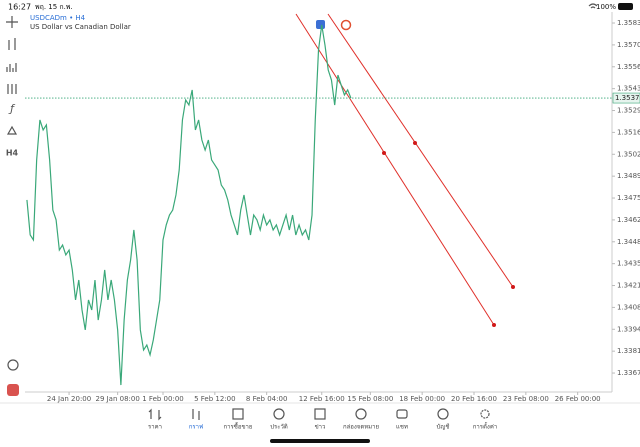 Image resolution: width=640 pixels, height=447 pixels. I want to click on current-price-label: 1.35372, so click(627, 98).